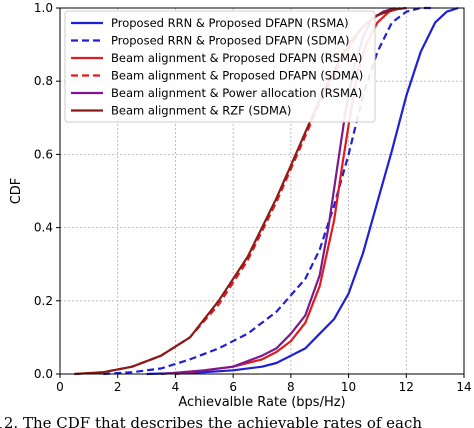 This screenshot has height=428, width=474. I want to click on x-tick-label: 14, so click(463, 387).